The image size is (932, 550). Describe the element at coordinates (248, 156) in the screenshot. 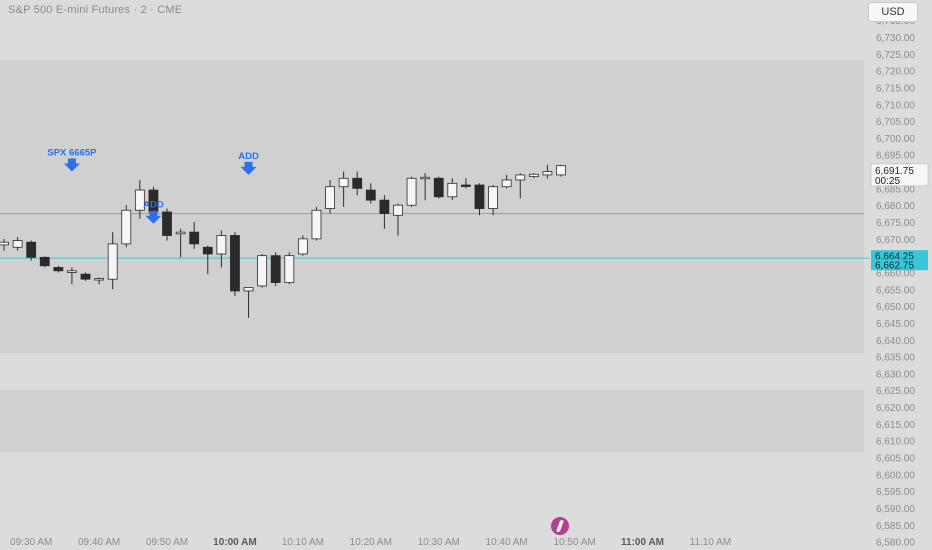

I see `annotation-label: ADD` at that location.